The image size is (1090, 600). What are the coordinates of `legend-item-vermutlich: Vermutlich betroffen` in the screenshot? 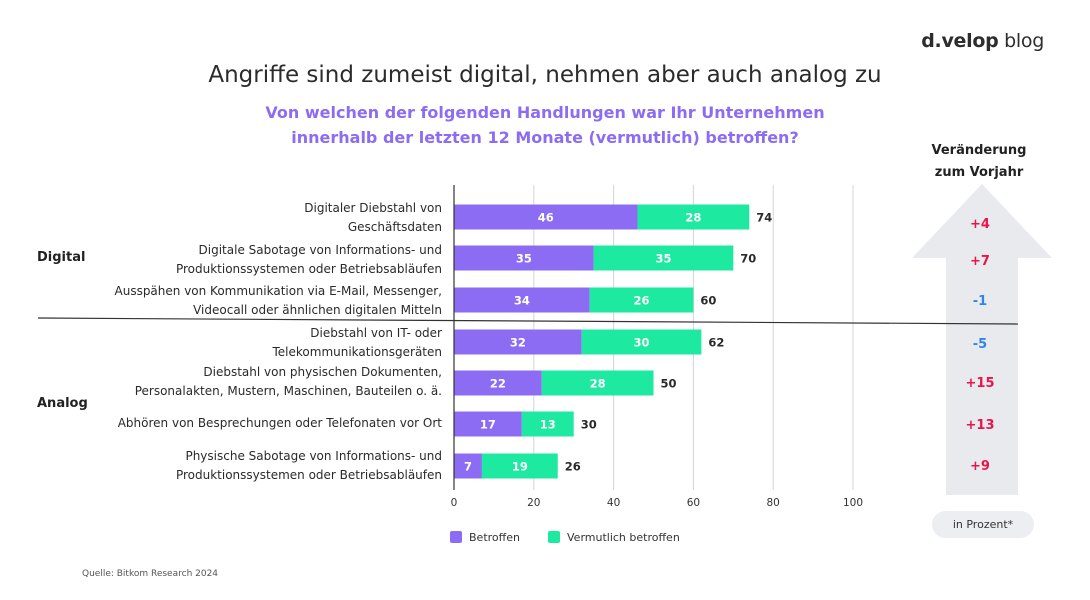 It's located at (614, 537).